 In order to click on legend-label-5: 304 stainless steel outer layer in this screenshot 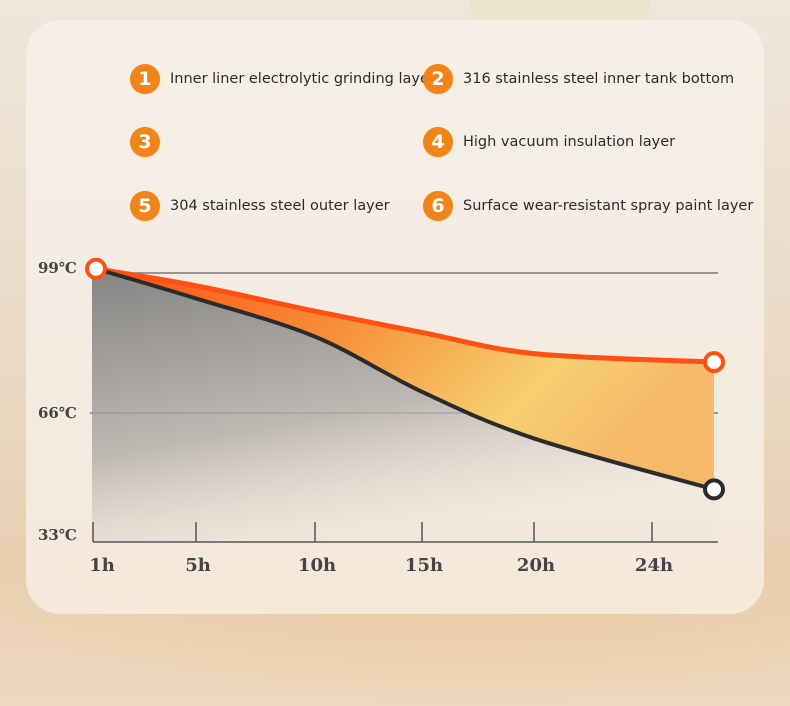, I will do `click(280, 206)`.